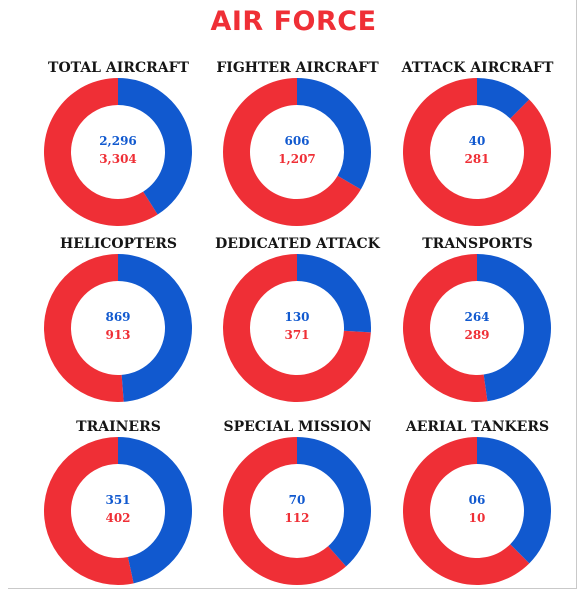  What do you see at coordinates (118, 317) in the screenshot?
I see `value-primary: 869` at bounding box center [118, 317].